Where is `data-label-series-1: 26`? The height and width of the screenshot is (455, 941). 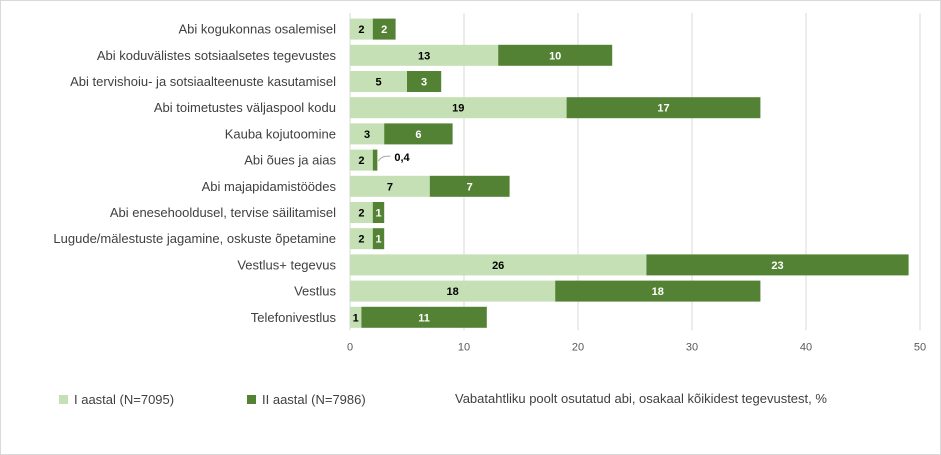
data-label-series-1: 26 is located at coordinates (498, 266).